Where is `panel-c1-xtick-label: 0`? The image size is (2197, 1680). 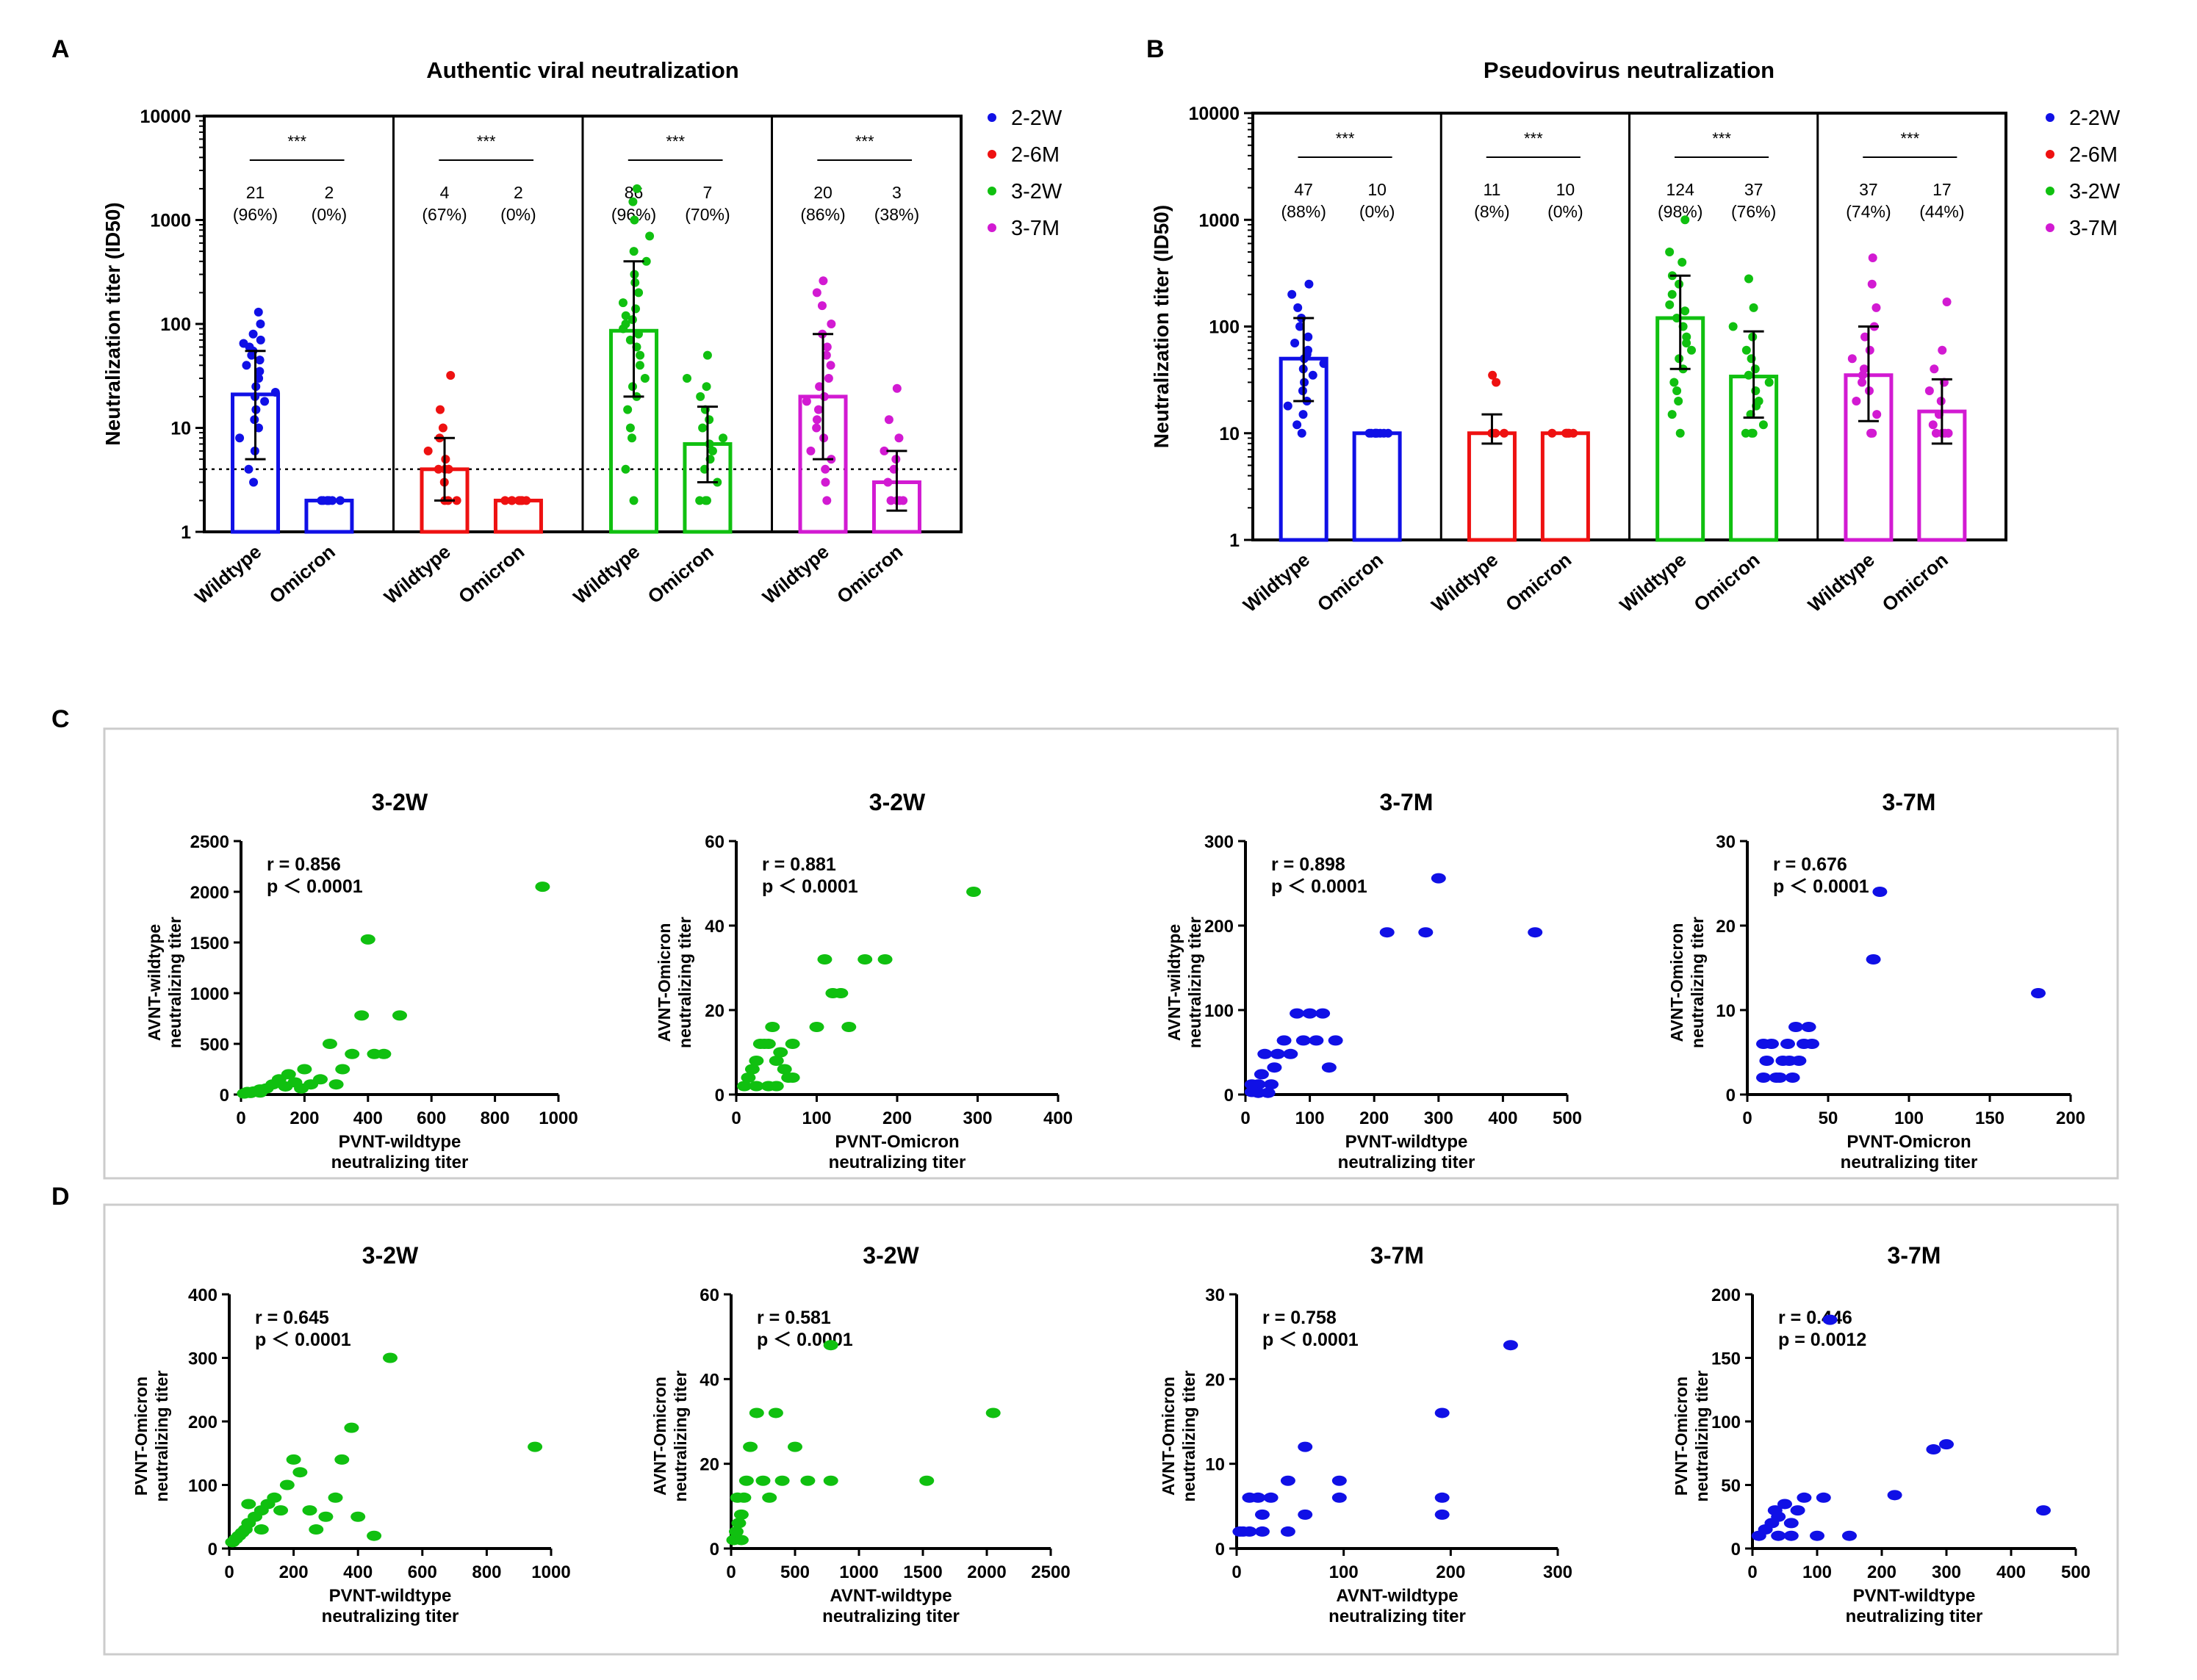
panel-c1-xtick-label: 0 is located at coordinates (240, 1118).